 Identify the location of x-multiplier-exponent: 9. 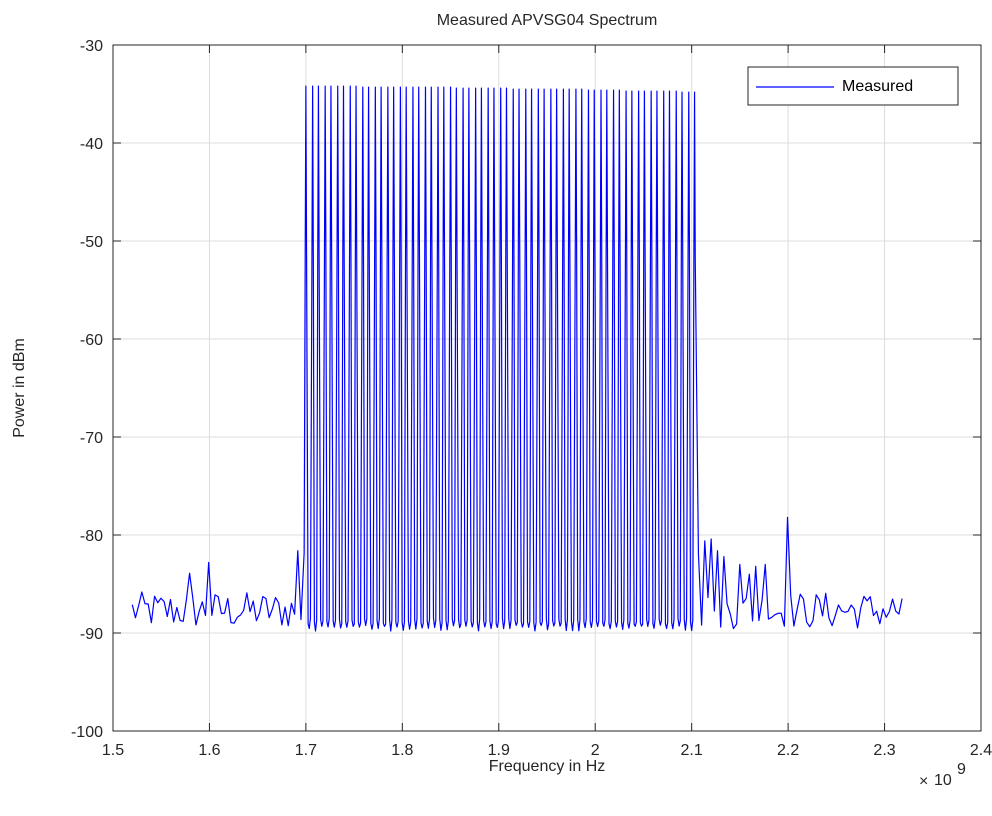
(961, 769).